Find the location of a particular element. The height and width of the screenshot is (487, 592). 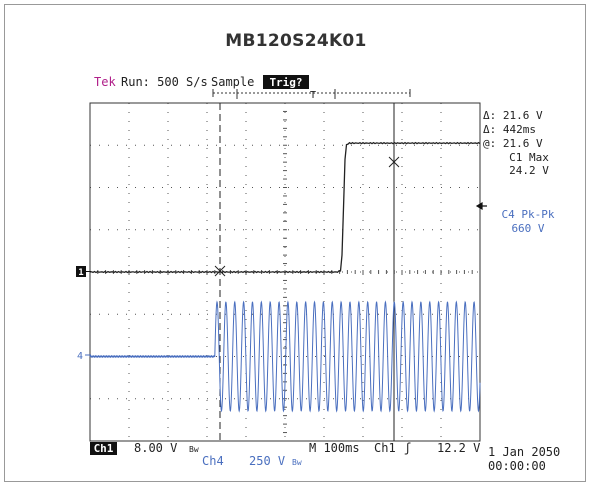

delta-time: Δ: 442ms is located at coordinates (509, 129).